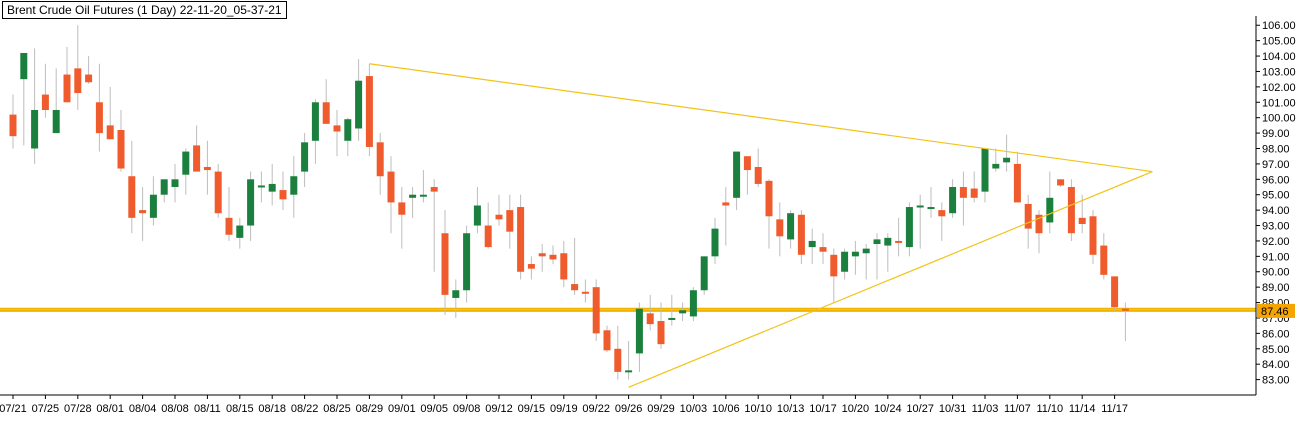 This screenshot has height=435, width=1308. I want to click on x-tick-label: 10/20, so click(856, 409).